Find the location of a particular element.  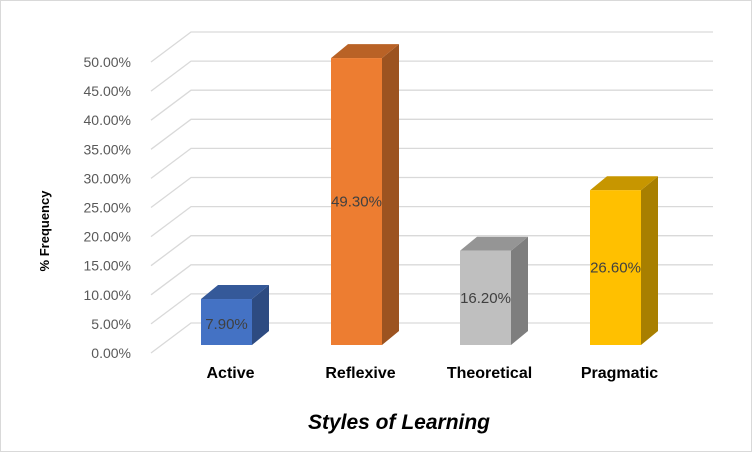

data-label: 26.60% is located at coordinates (615, 268).